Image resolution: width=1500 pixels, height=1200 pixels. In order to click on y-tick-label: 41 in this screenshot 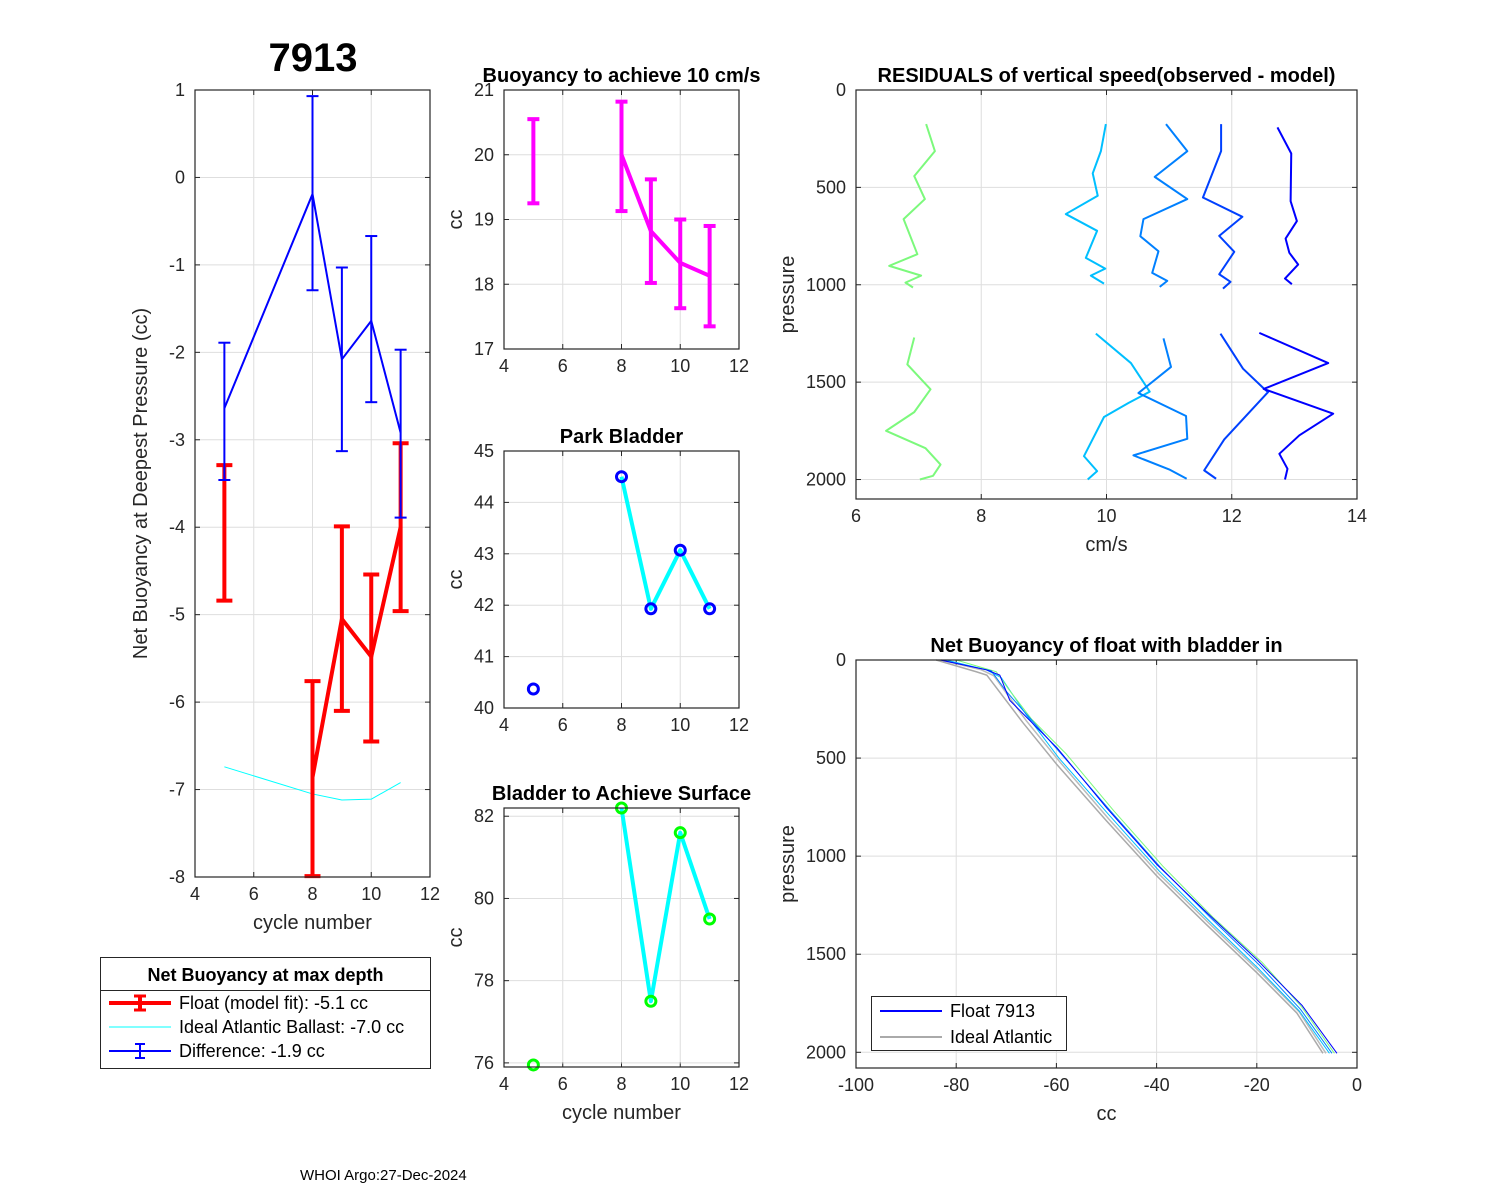, I will do `click(484, 657)`.